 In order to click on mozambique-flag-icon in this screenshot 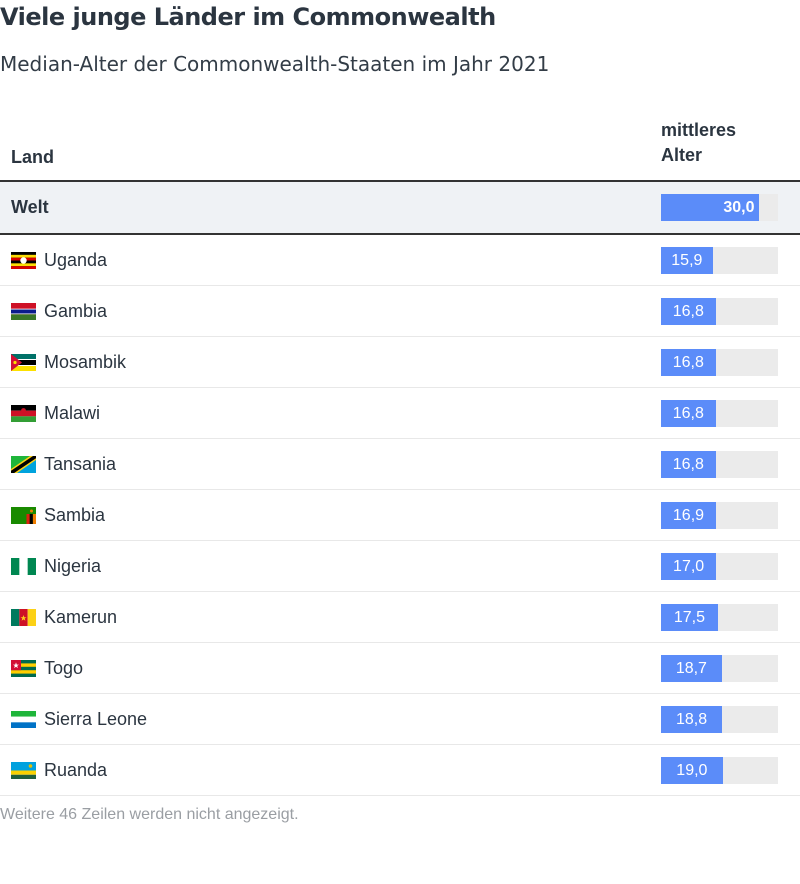, I will do `click(23, 362)`.